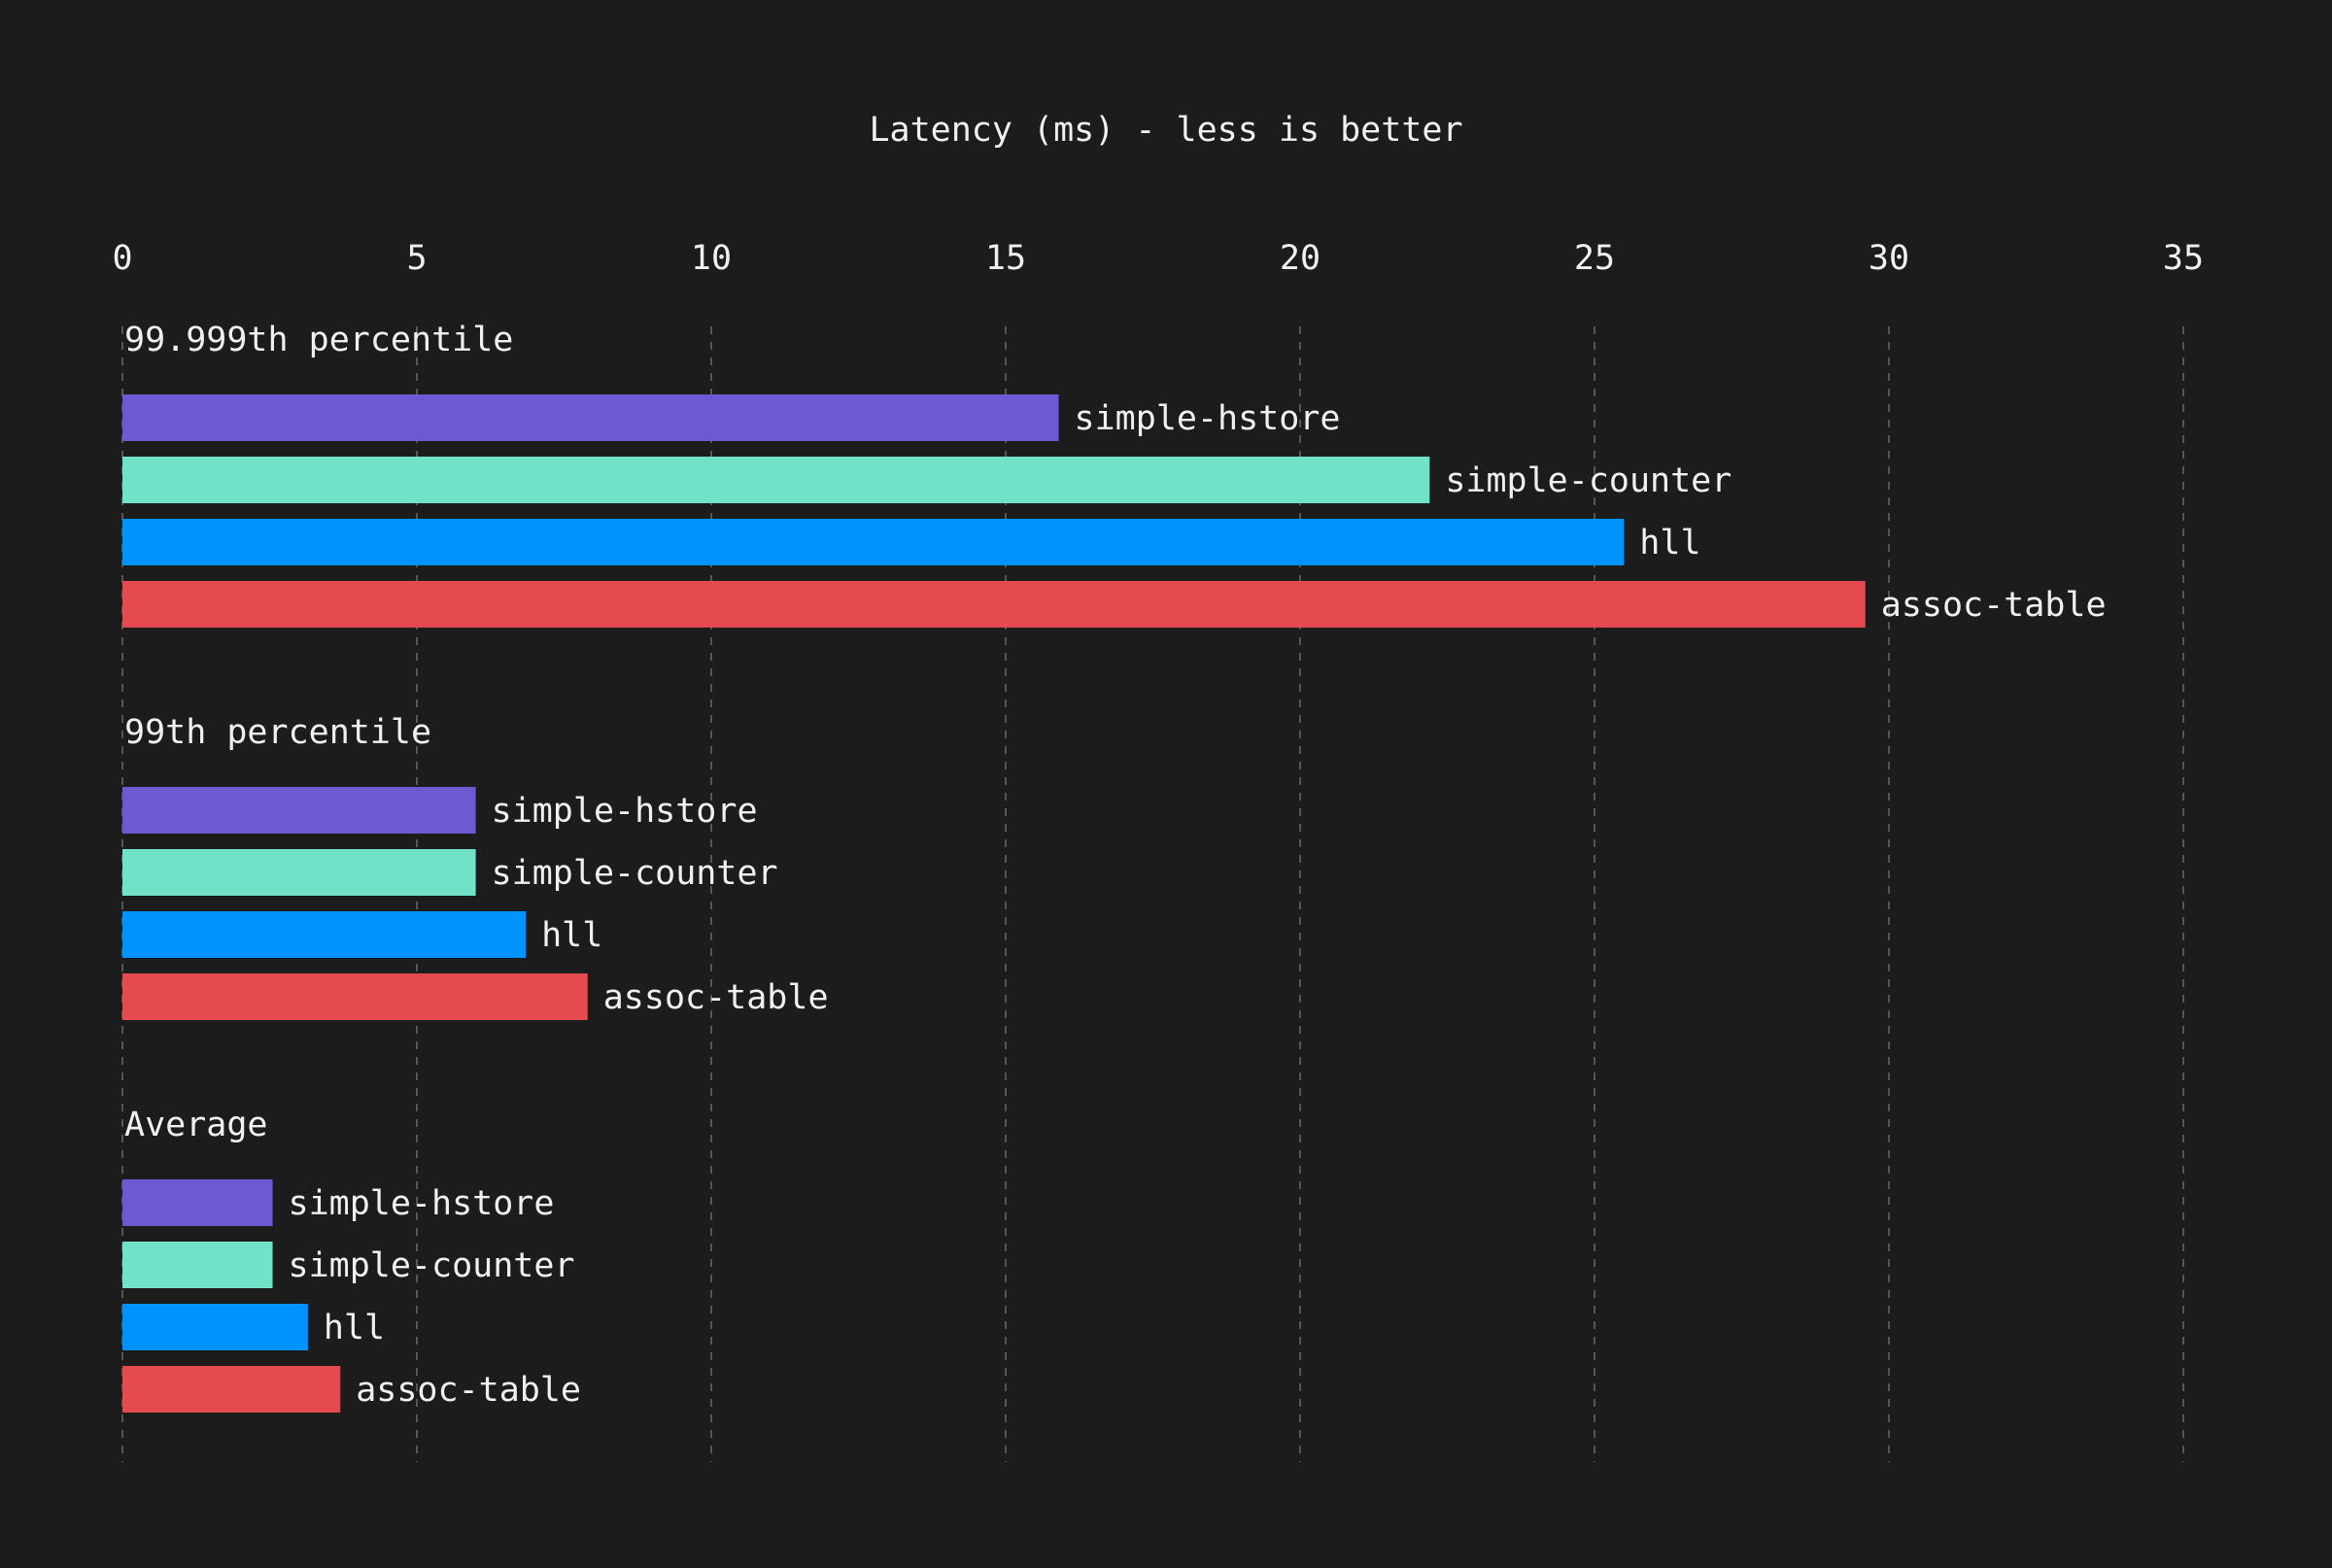 This screenshot has width=2332, height=1568. I want to click on chart-title: Latency (ms) - less is better, so click(1165, 130).